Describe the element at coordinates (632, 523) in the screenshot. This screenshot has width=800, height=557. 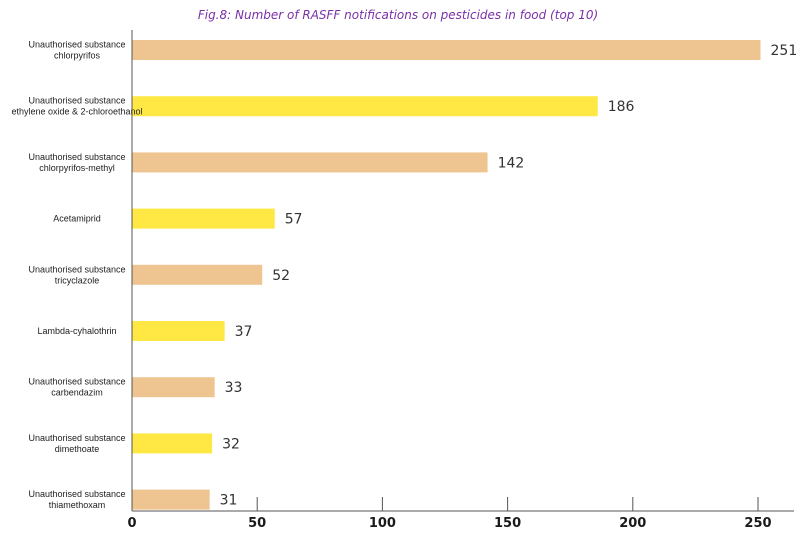
I see `x-tick-label: 200` at that location.